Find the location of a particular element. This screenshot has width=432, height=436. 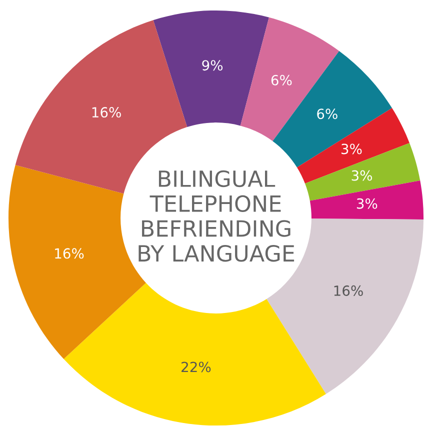

data-label: 22% is located at coordinates (196, 367).